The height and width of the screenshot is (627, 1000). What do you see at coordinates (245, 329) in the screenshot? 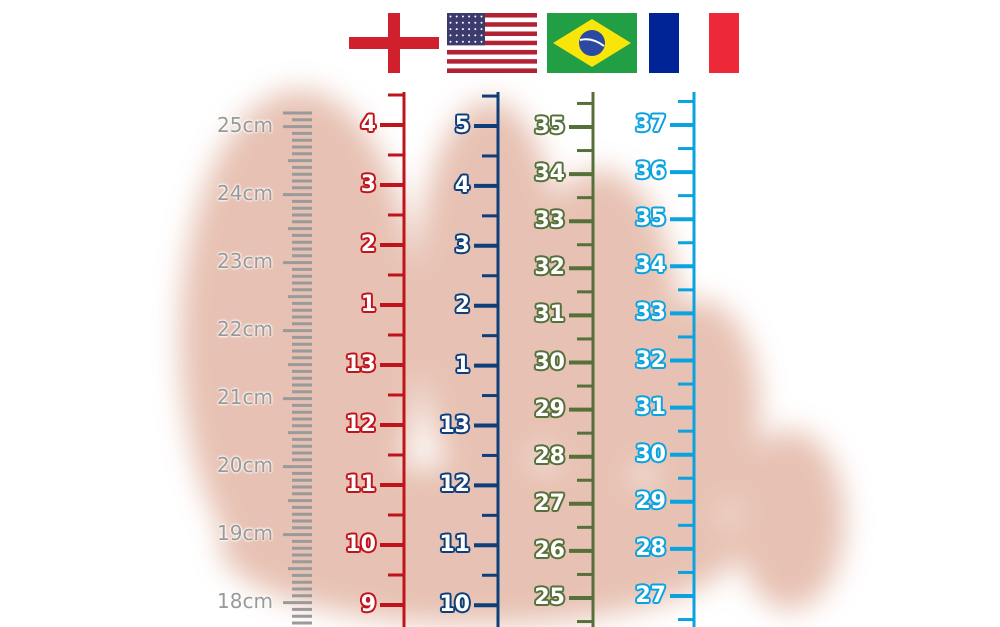
I see `cm-label: 22cm` at bounding box center [245, 329].